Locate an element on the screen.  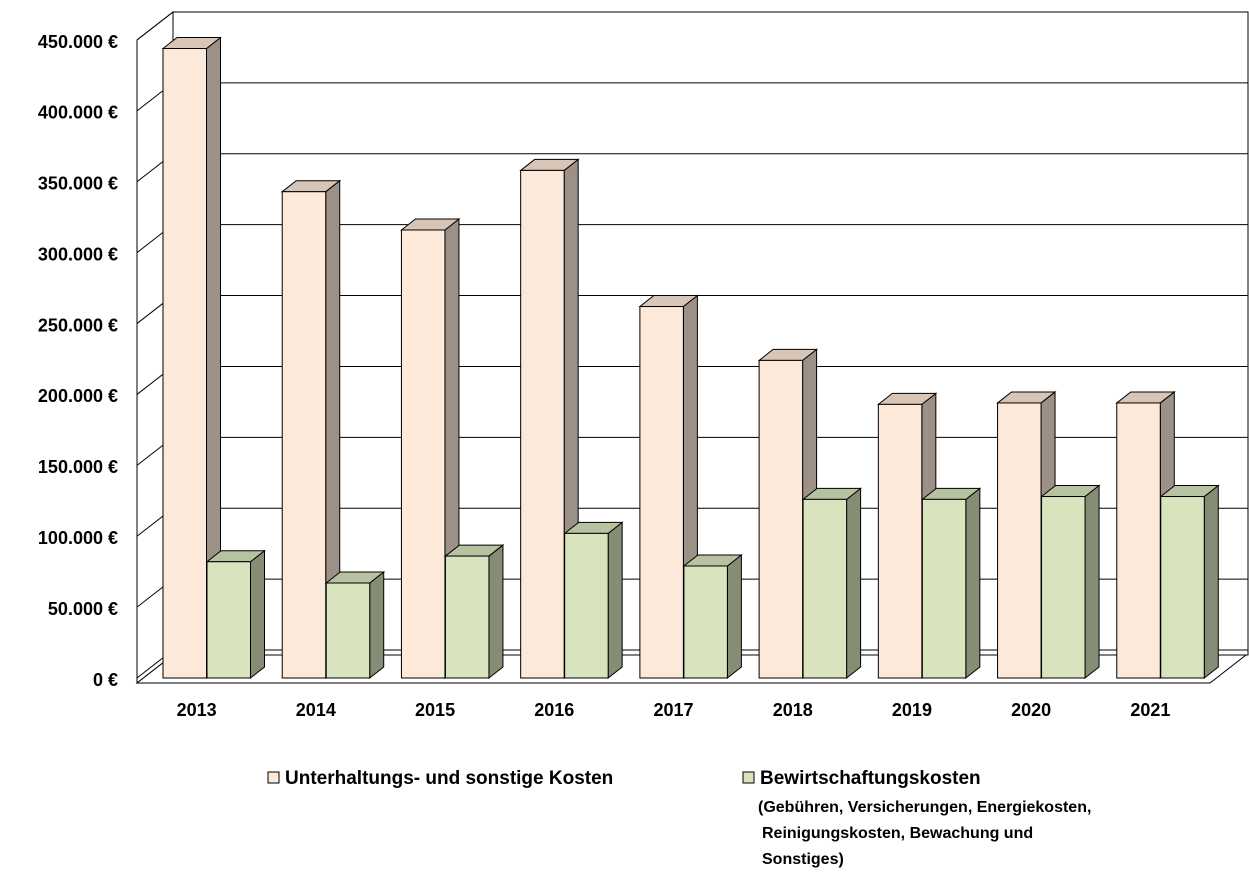
y-tick-label: 0 € is located at coordinates (105, 680).